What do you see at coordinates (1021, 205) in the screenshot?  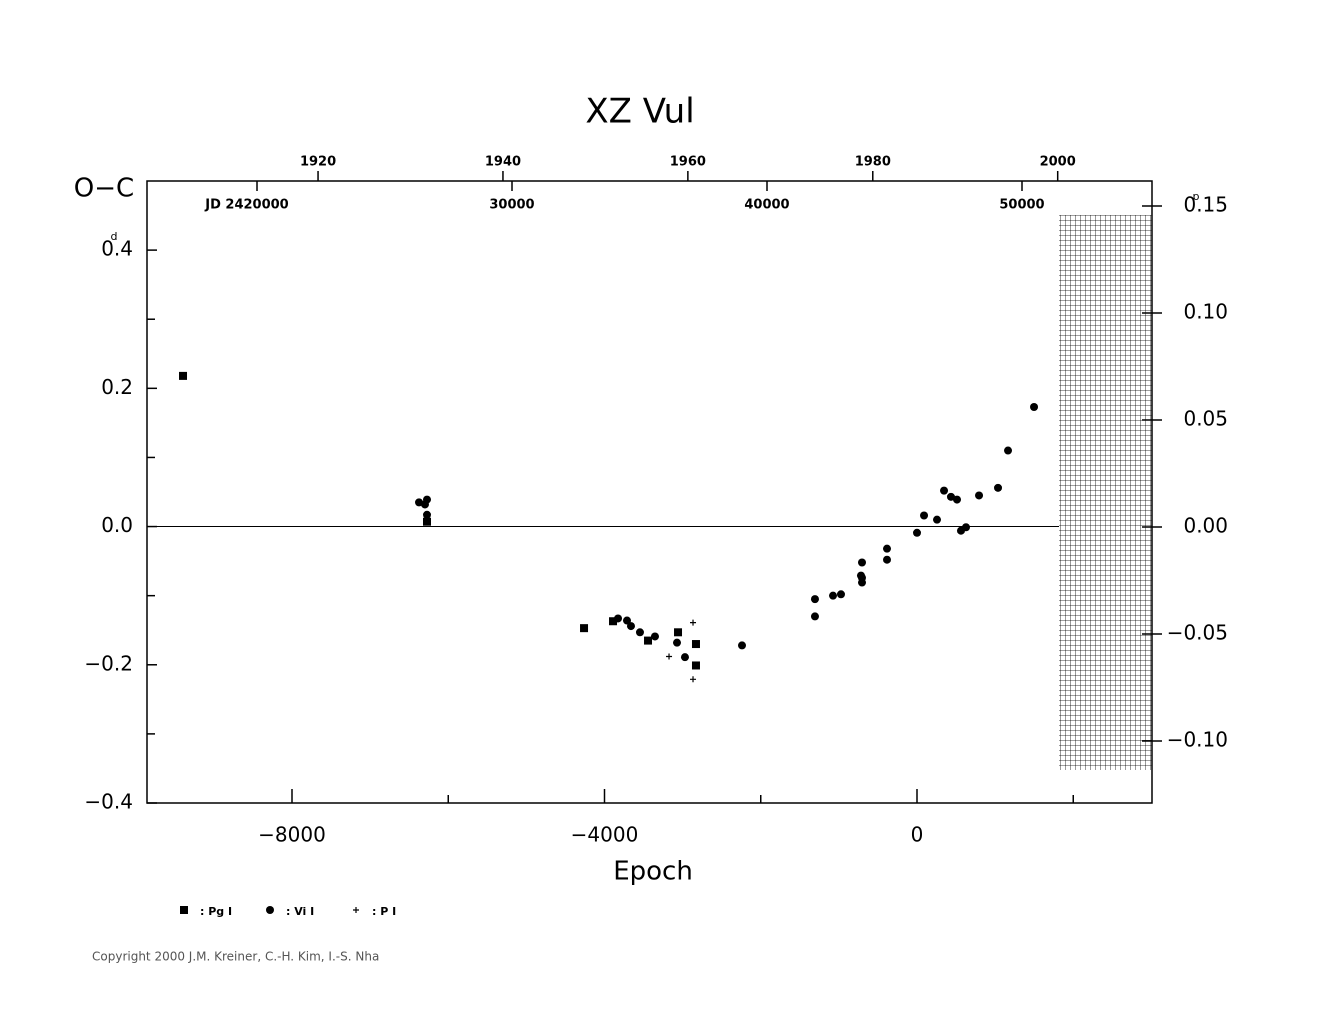 I see `jd-tick-label: 50000` at bounding box center [1021, 205].